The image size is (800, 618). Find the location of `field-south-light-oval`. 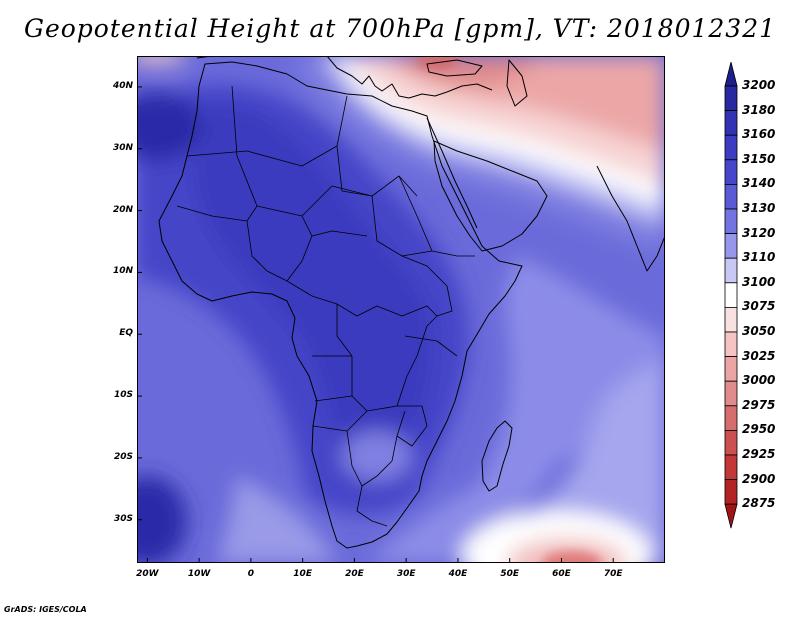

field-south-light-oval is located at coordinates (377, 456).